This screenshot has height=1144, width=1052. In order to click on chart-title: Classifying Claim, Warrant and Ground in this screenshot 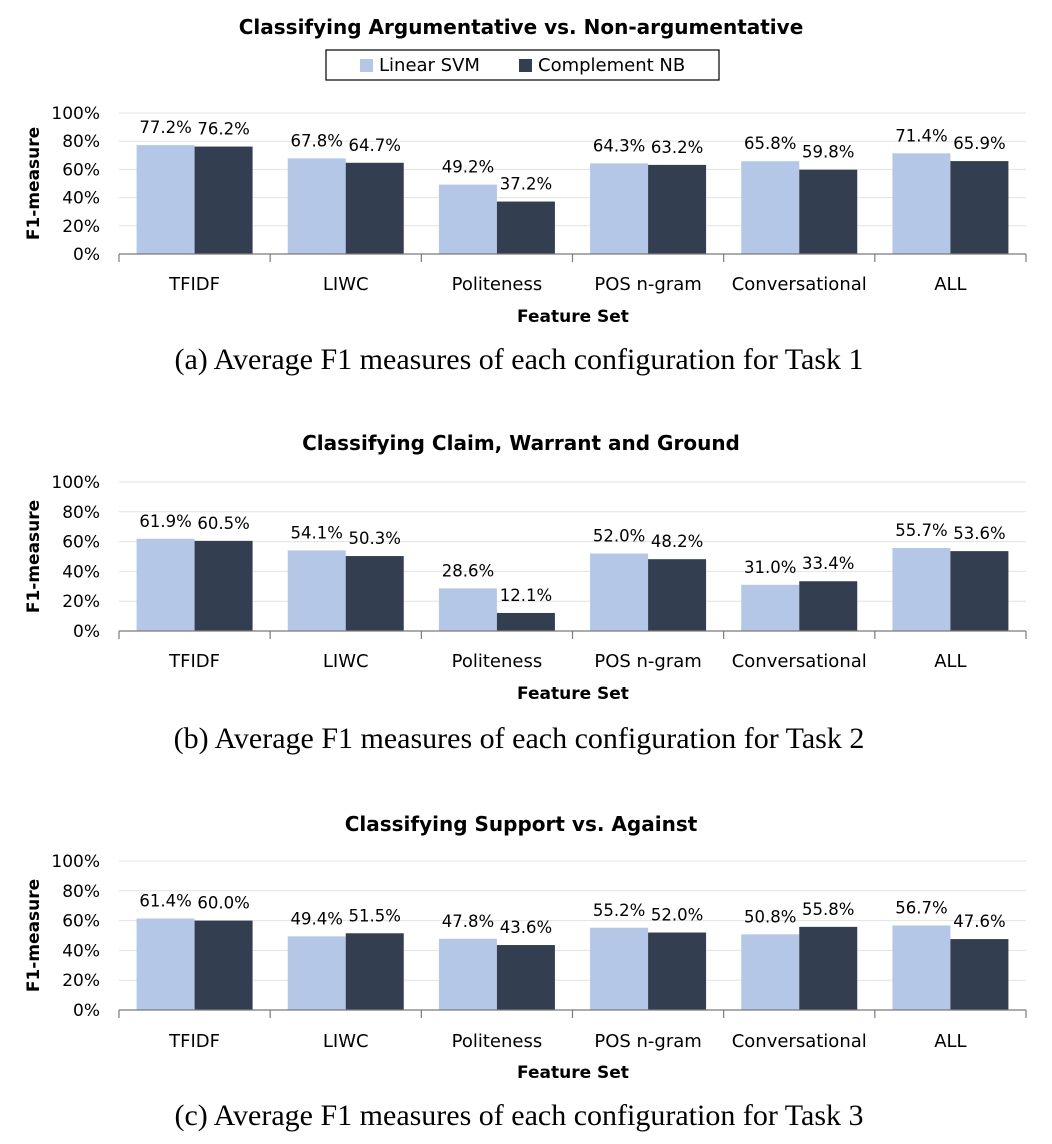, I will do `click(521, 443)`.